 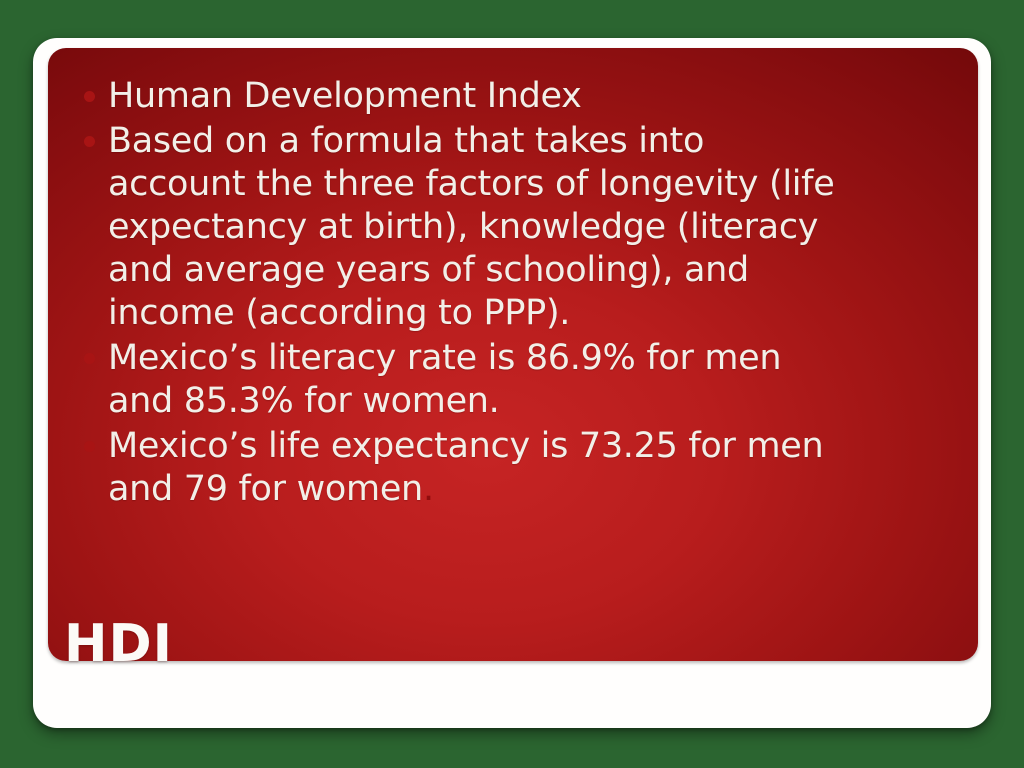 I want to click on bullet-text: Human Development Index, so click(x=345, y=96).